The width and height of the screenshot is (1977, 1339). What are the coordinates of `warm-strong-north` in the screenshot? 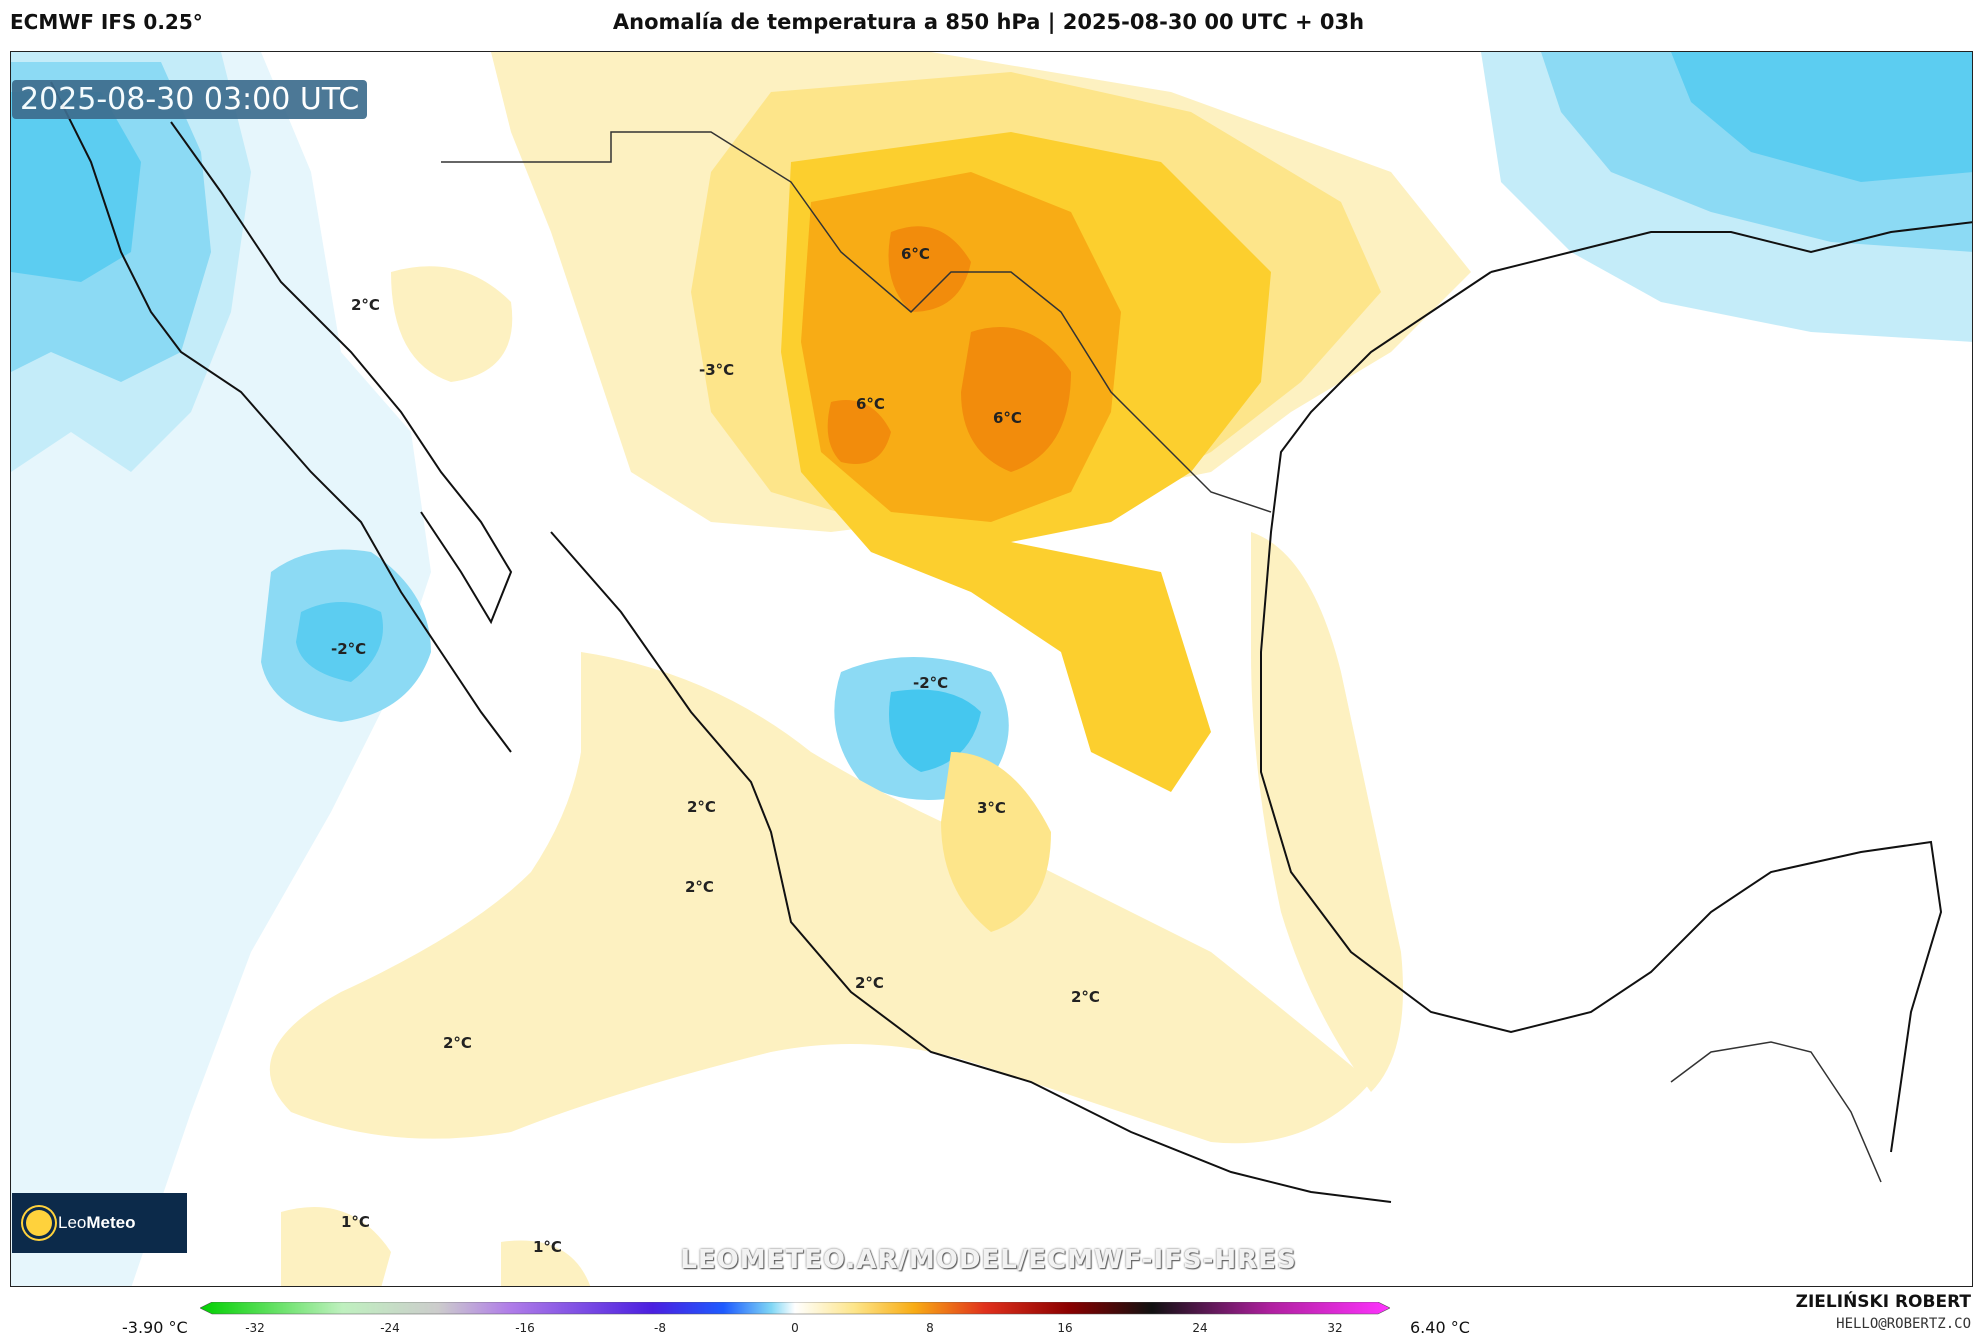 It's located at (961, 347).